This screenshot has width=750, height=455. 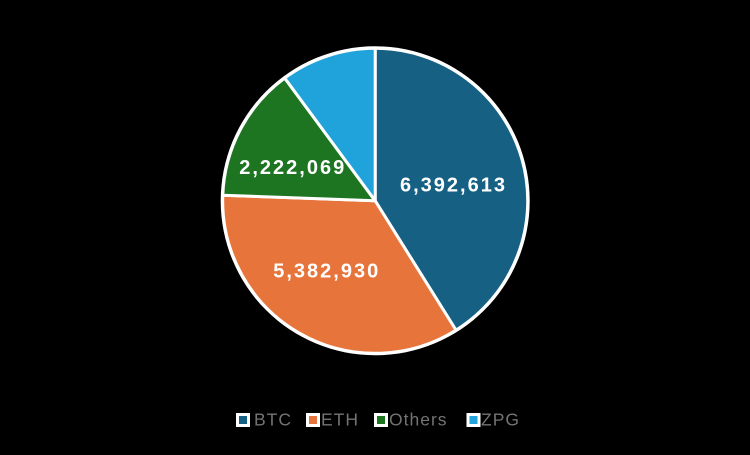 I want to click on svg-text: ZPG, so click(x=500, y=420).